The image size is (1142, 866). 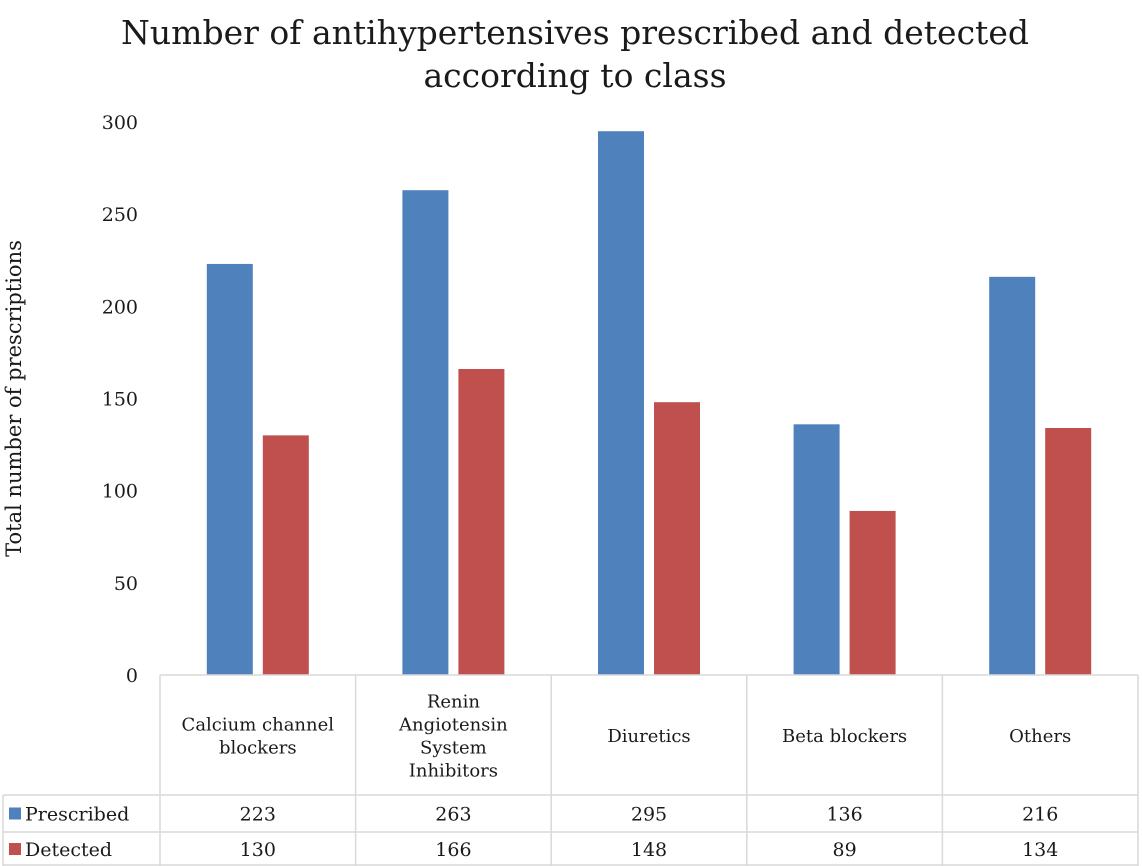 I want to click on data-label-detected: 166, so click(x=453, y=850).